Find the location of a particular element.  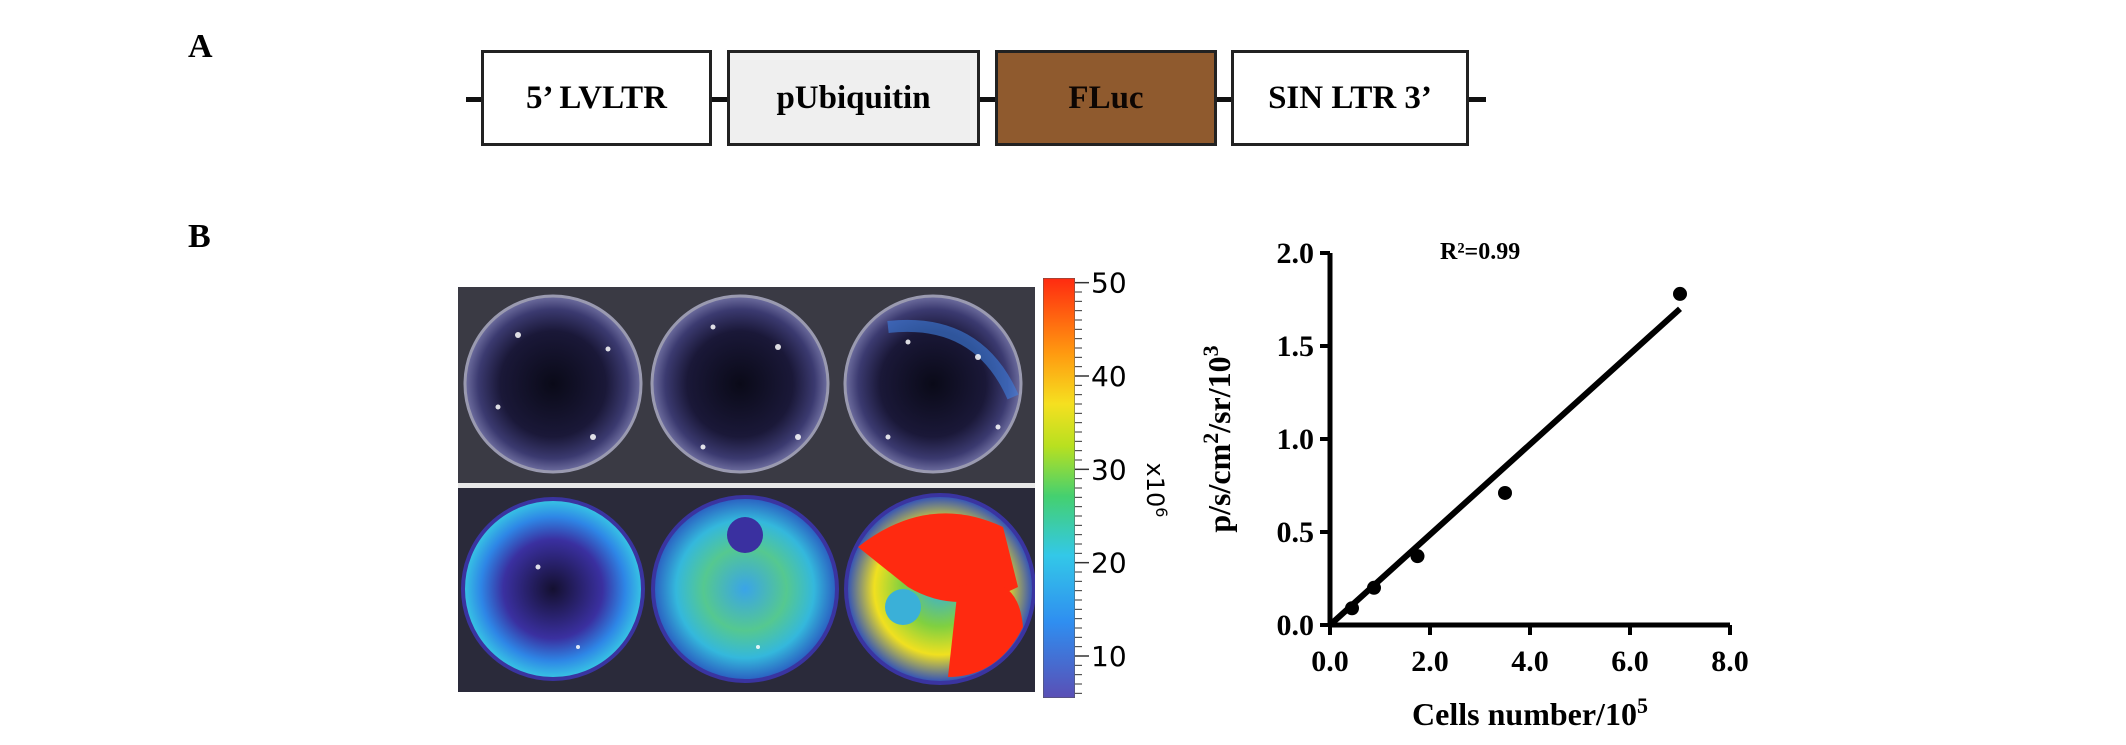

y-tick-label: 0.0 is located at coordinates (1296, 625).